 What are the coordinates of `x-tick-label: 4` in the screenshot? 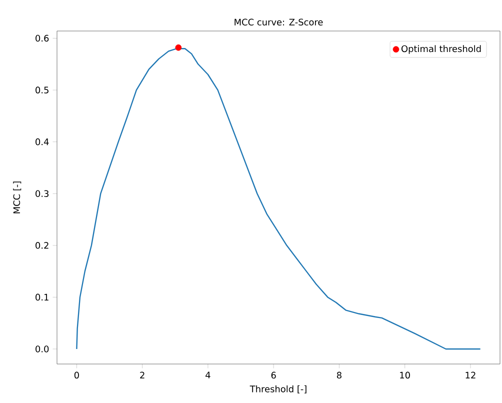 It's located at (208, 375).